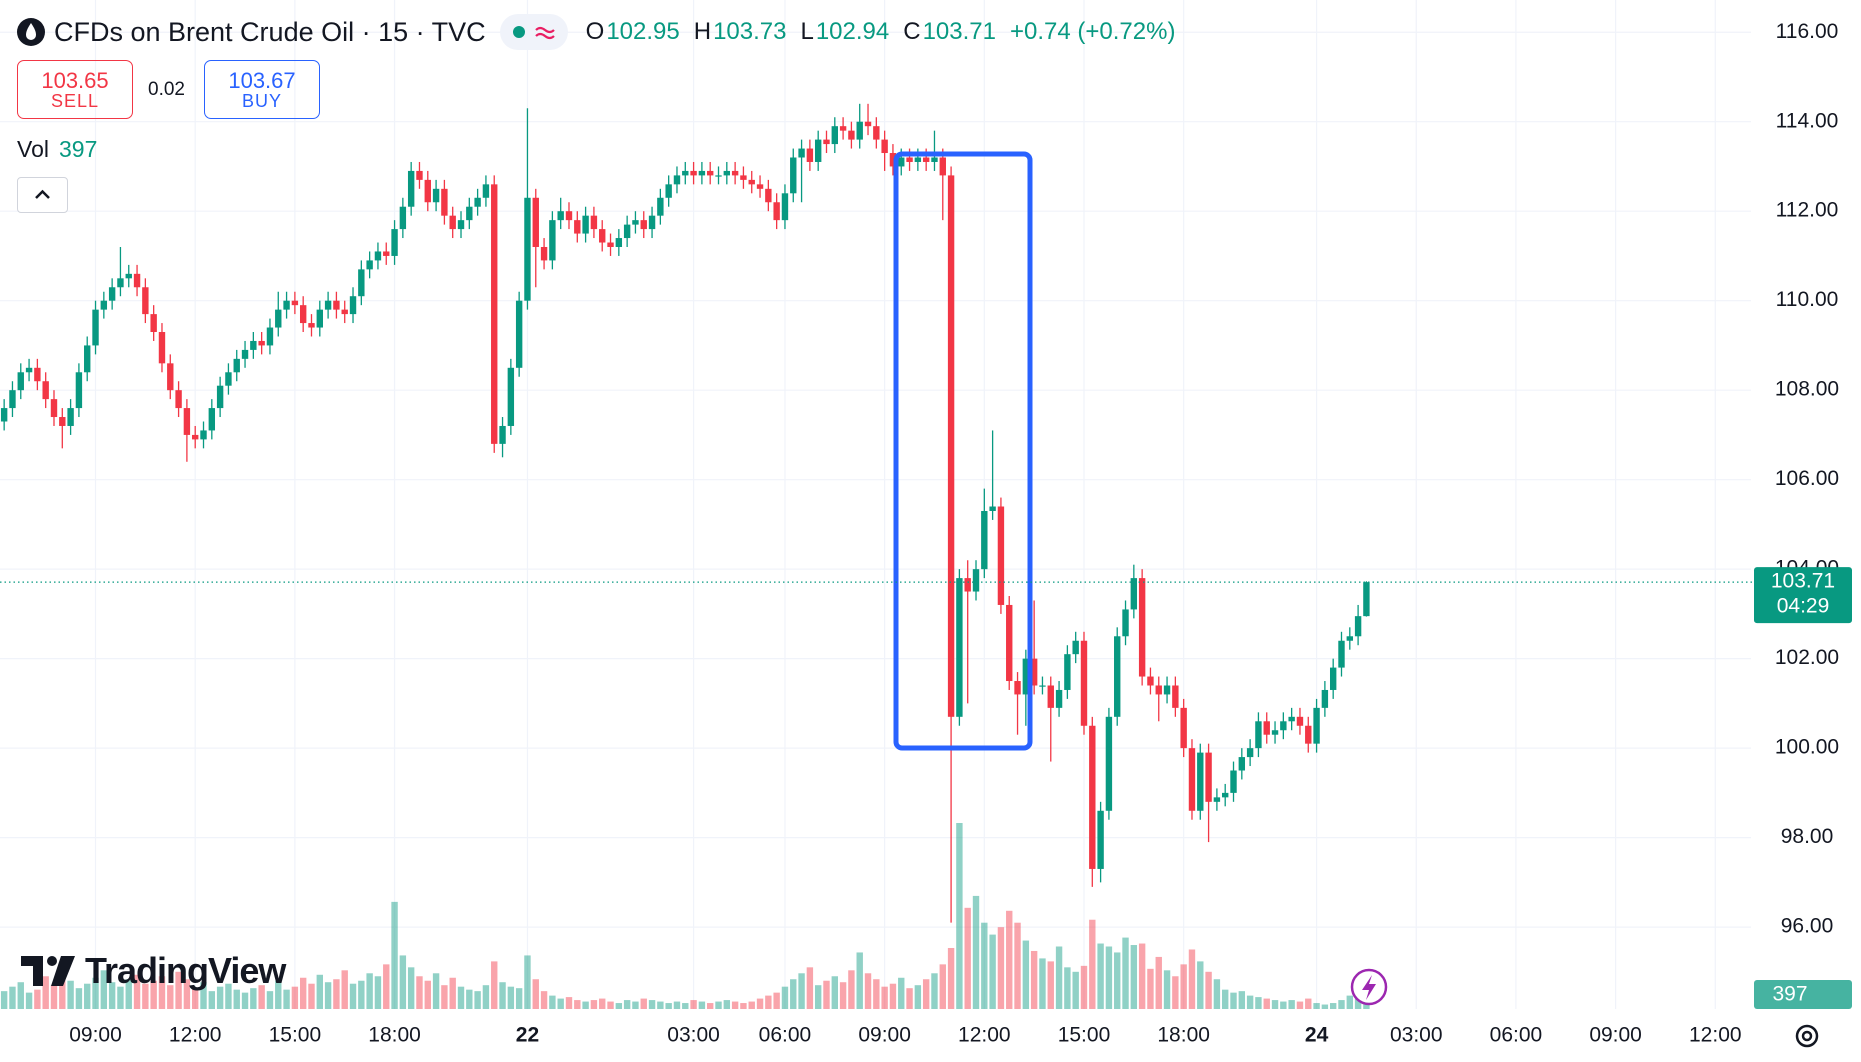 This screenshot has height=1062, width=1861. I want to click on price-tag-value: 103.71, so click(1803, 581).